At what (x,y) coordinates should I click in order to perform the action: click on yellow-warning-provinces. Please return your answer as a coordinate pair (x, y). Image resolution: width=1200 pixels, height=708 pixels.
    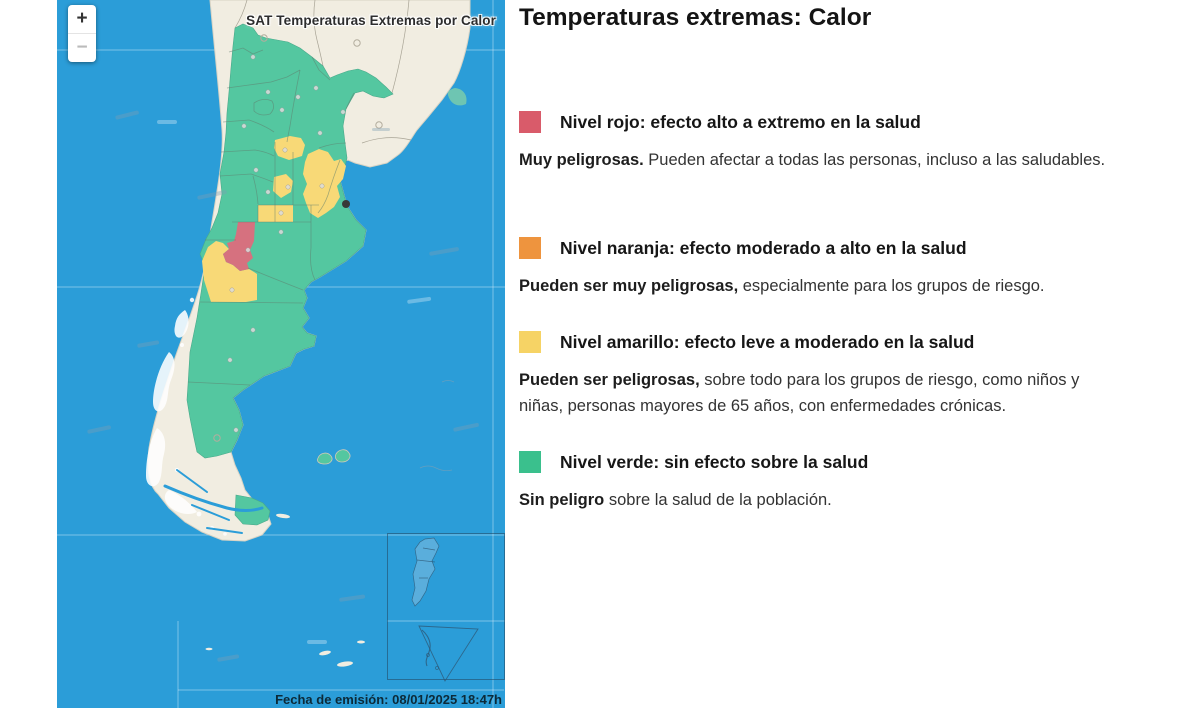
    Looking at the image, I should click on (274, 219).